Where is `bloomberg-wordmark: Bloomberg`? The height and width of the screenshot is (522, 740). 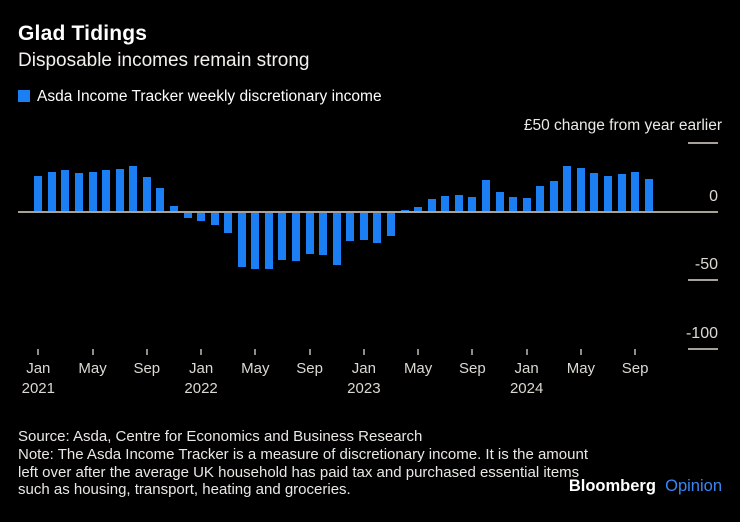 bloomberg-wordmark: Bloomberg is located at coordinates (612, 486).